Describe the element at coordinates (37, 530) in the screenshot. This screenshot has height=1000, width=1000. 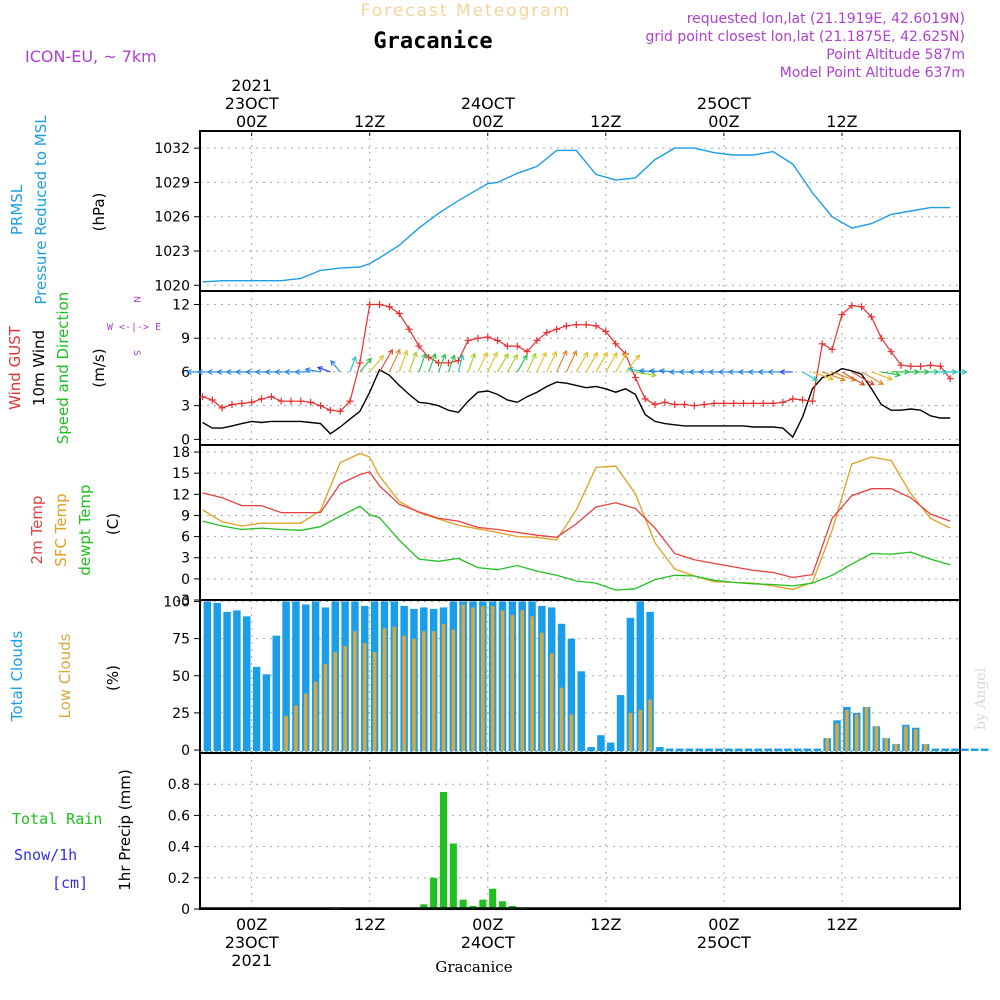
I see `temp2m-label: 2m Temp` at that location.